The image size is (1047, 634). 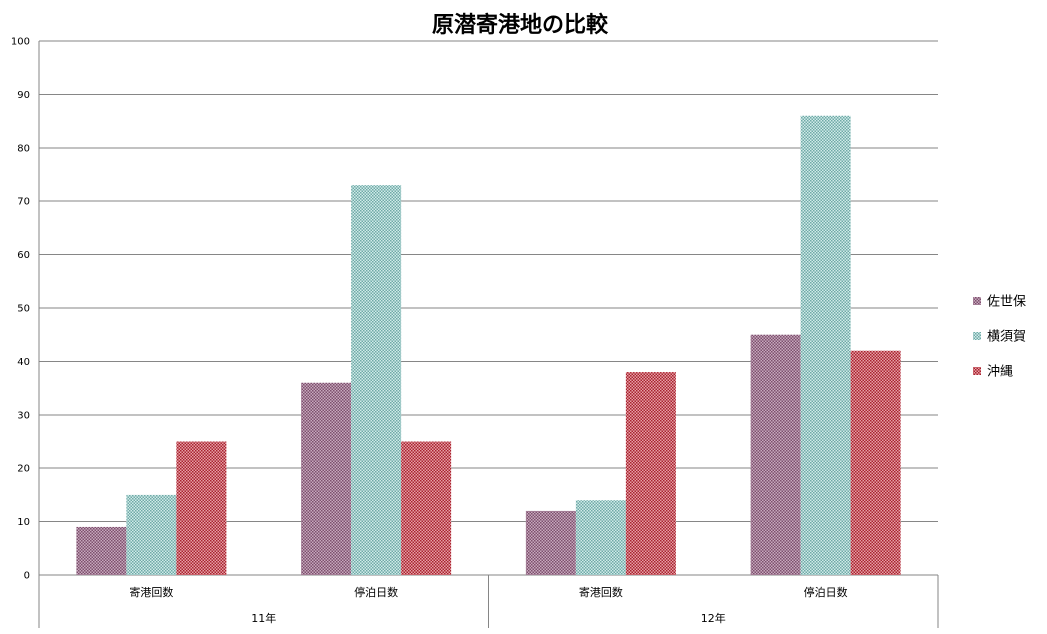 What do you see at coordinates (201, 508) in the screenshot?
I see `bar-沖縄-0` at bounding box center [201, 508].